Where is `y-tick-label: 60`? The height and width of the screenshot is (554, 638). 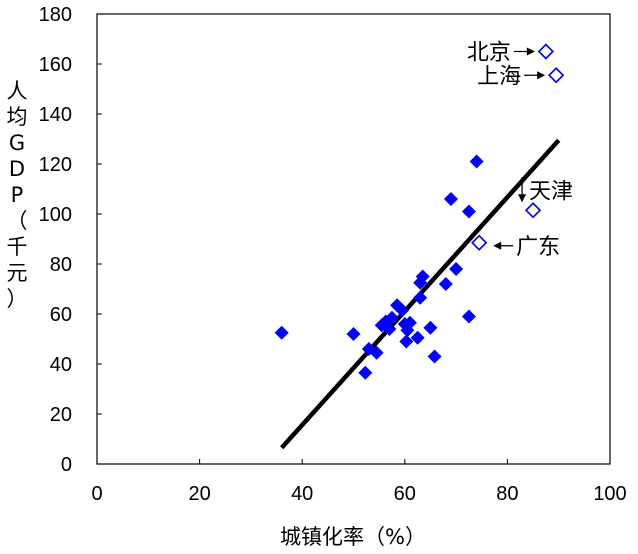 y-tick-label: 60 is located at coordinates (61, 315).